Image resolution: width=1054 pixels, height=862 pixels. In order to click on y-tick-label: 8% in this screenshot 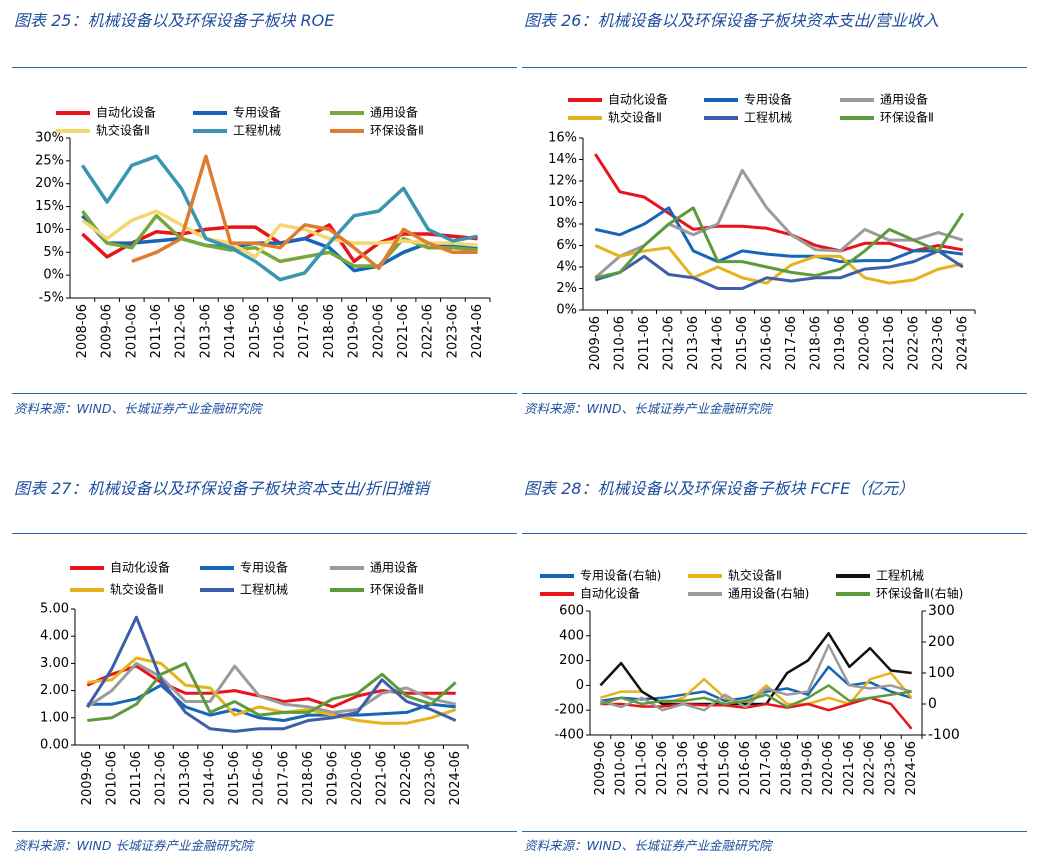, I will do `click(566, 224)`.